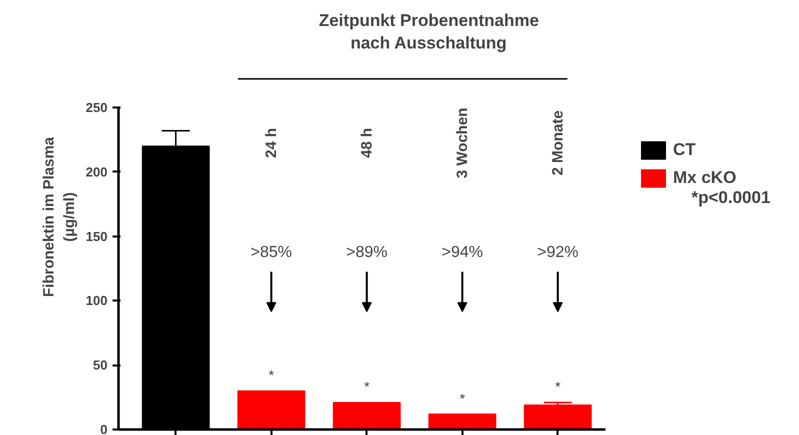 The image size is (799, 435). I want to click on text: *p<0.0001, so click(731, 198).